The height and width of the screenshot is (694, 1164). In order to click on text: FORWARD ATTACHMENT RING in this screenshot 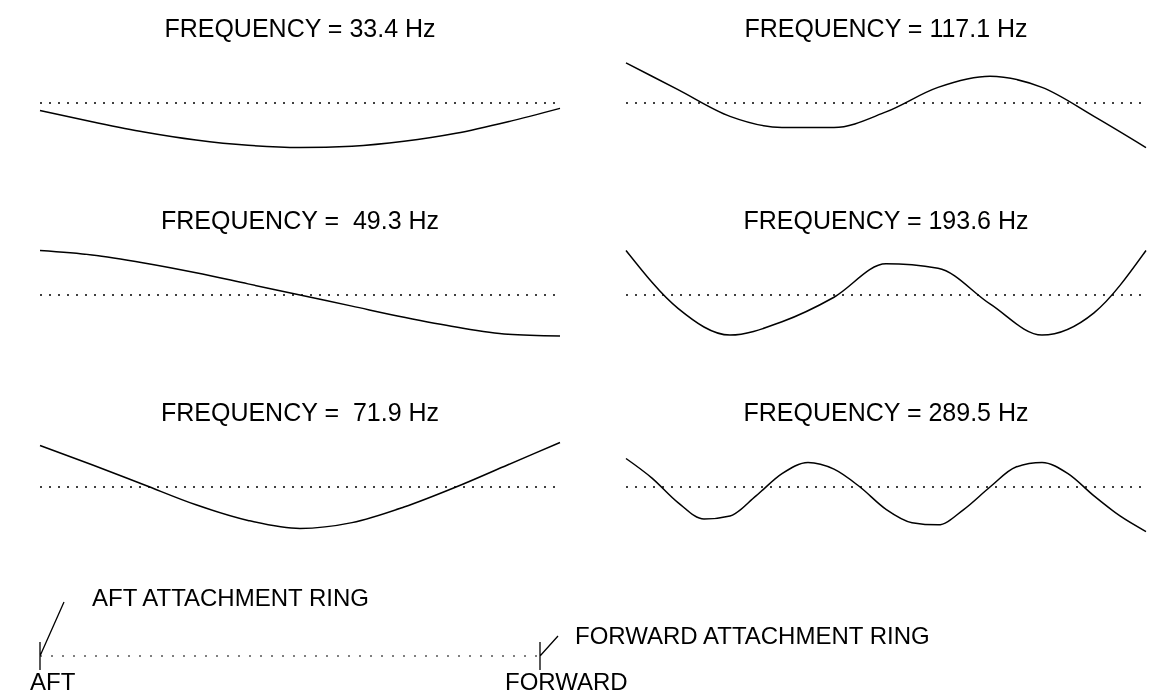, I will do `click(752, 636)`.